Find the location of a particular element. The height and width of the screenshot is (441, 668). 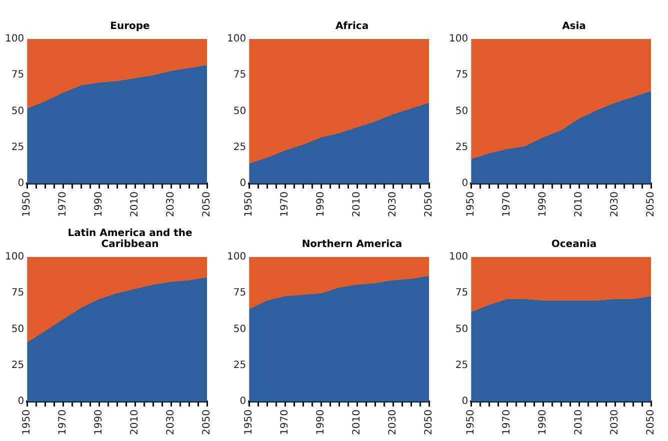

chart-title: Northern America is located at coordinates (352, 244).